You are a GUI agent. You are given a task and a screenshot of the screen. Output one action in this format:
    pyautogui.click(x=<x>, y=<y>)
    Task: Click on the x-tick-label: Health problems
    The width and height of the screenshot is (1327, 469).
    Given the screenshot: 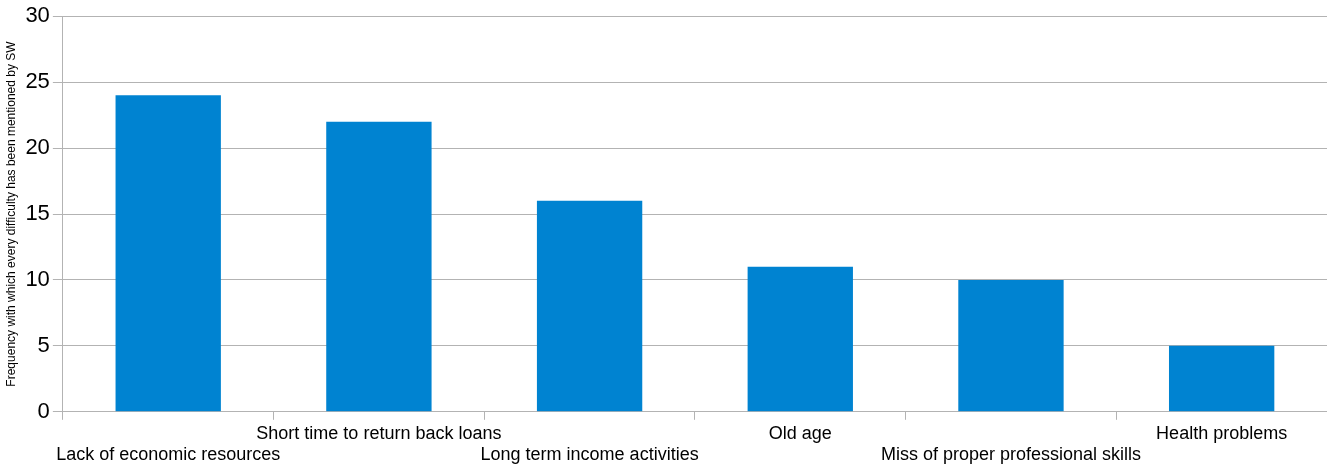 What is the action you would take?
    pyautogui.click(x=1222, y=432)
    